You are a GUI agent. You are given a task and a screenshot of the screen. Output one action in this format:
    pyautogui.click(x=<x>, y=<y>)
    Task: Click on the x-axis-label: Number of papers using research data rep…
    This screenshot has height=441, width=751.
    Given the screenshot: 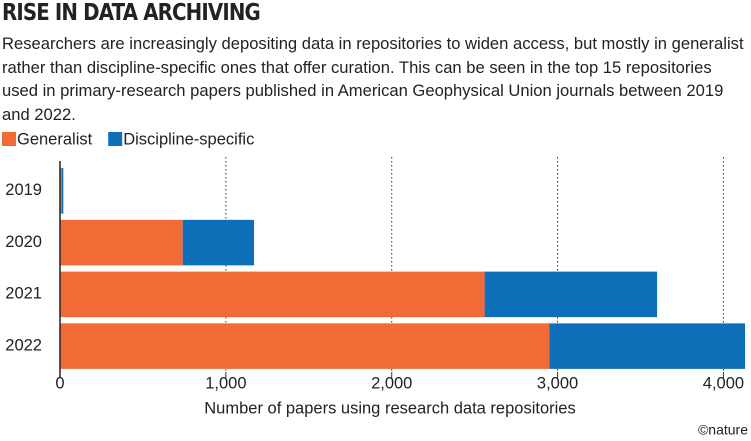 What is the action you would take?
    pyautogui.click(x=389, y=408)
    